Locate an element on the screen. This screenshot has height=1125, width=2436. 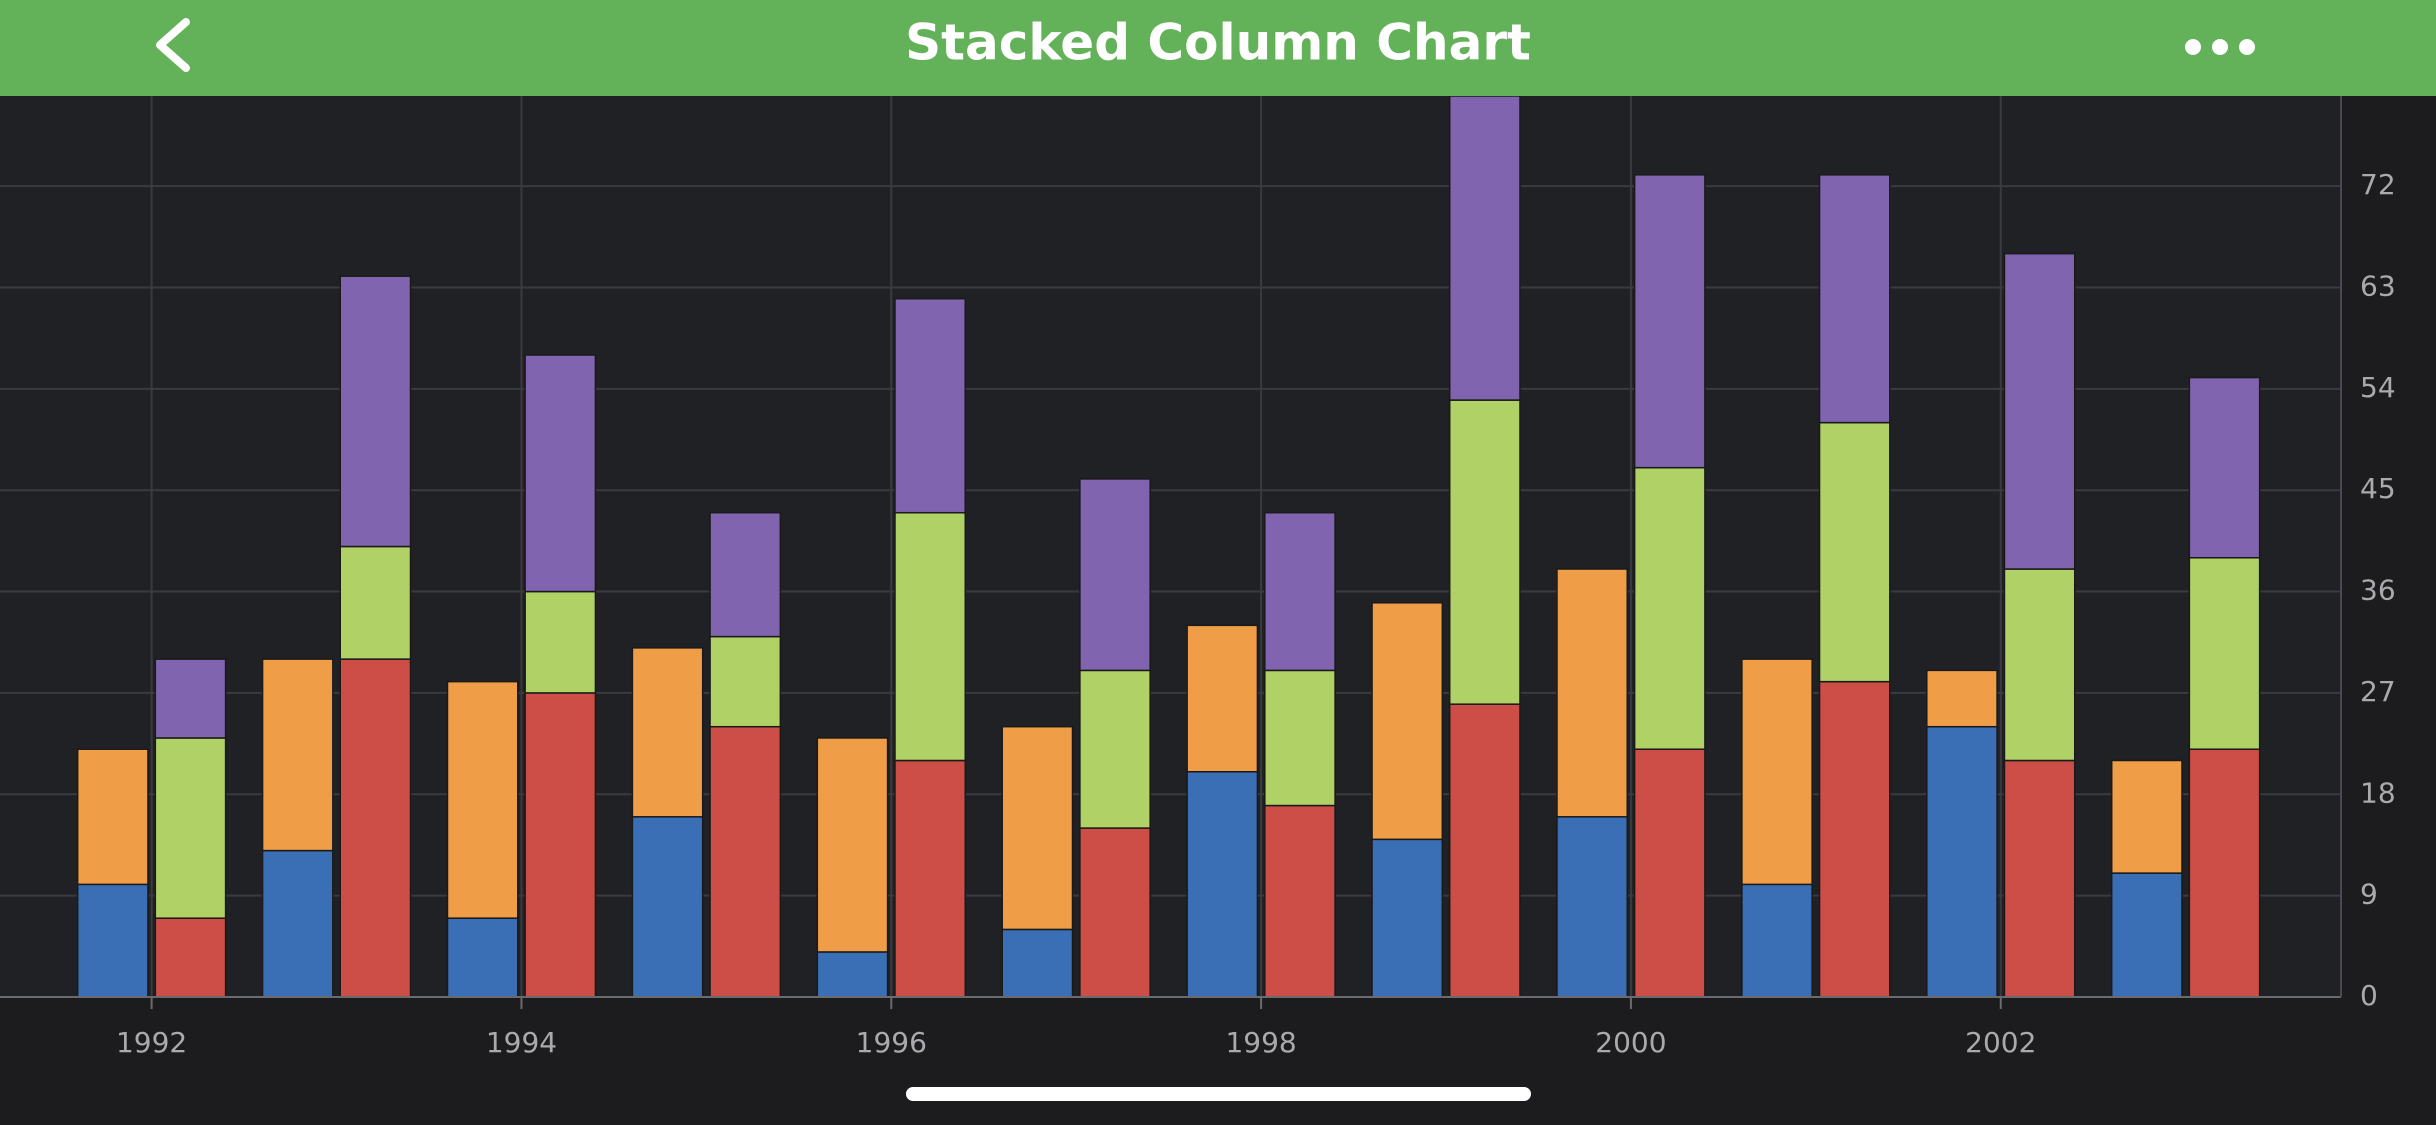
y-tick-label: 36 is located at coordinates (2378, 590).